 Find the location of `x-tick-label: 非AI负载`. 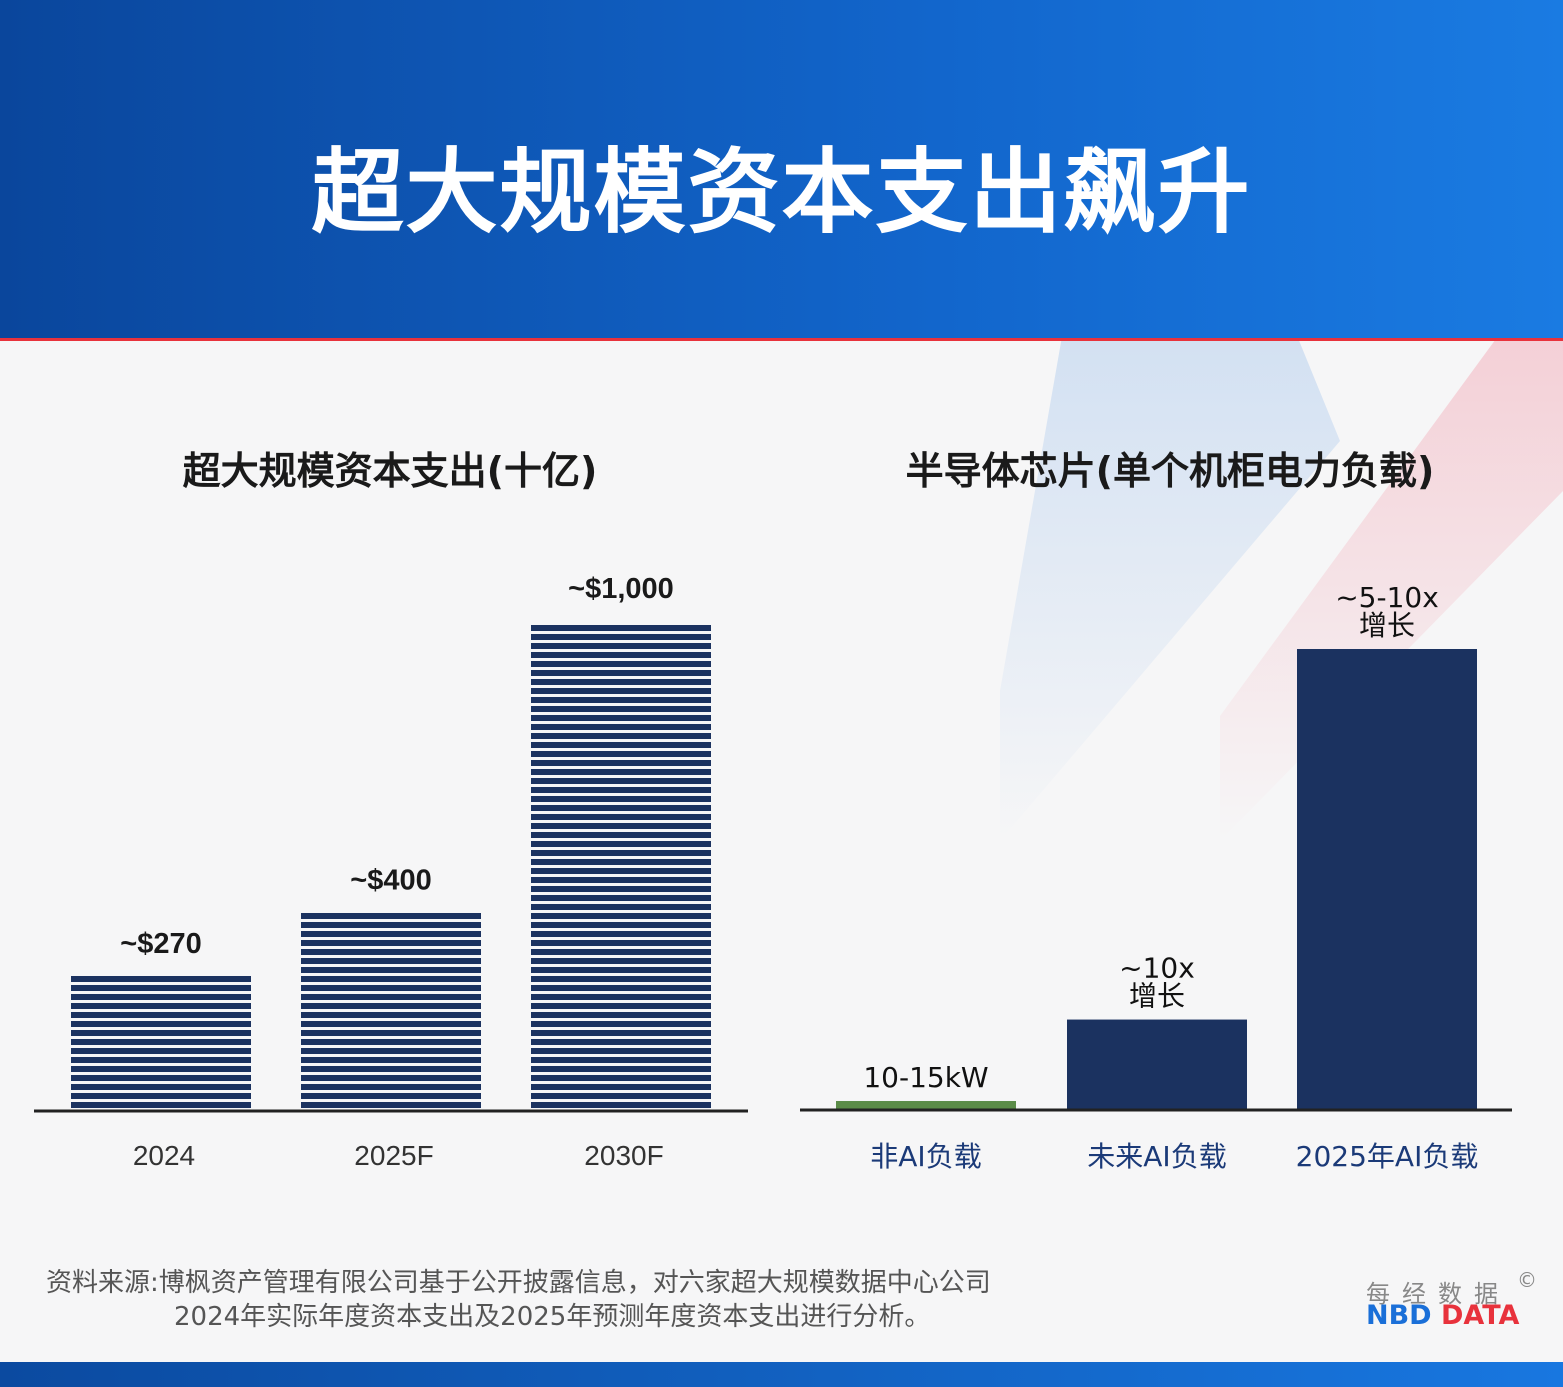

x-tick-label: 非AI负载 is located at coordinates (925, 1156).